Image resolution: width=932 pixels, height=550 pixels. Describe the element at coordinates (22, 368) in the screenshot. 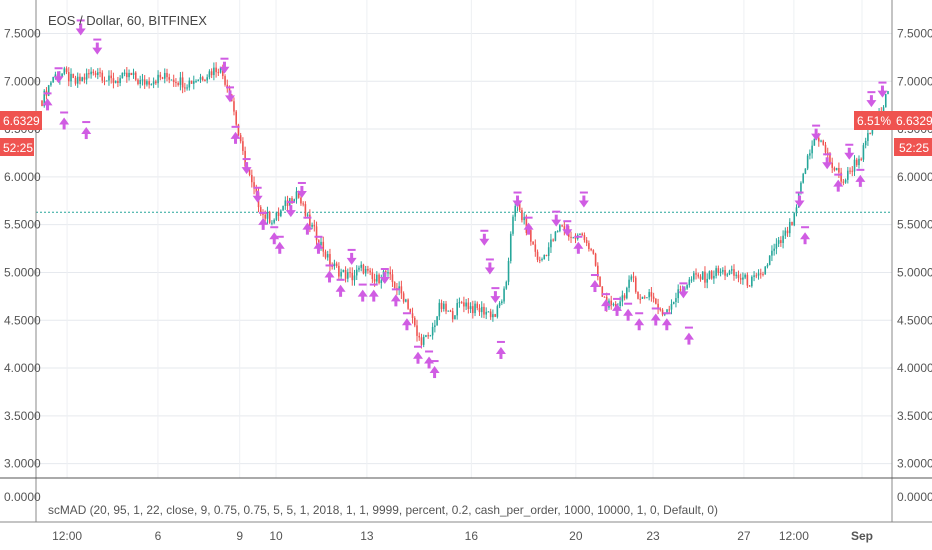

I see `left-axis-tick: 4.0000` at that location.